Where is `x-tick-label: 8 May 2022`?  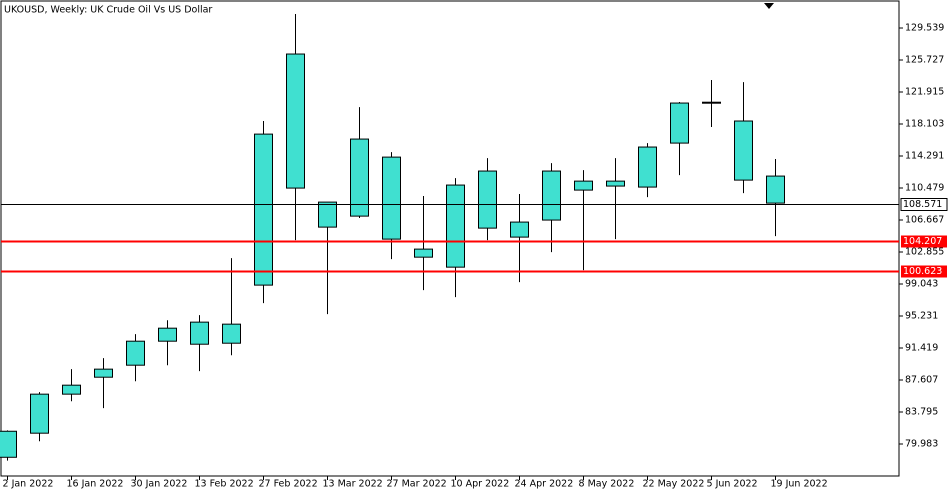 x-tick-label: 8 May 2022 is located at coordinates (607, 484).